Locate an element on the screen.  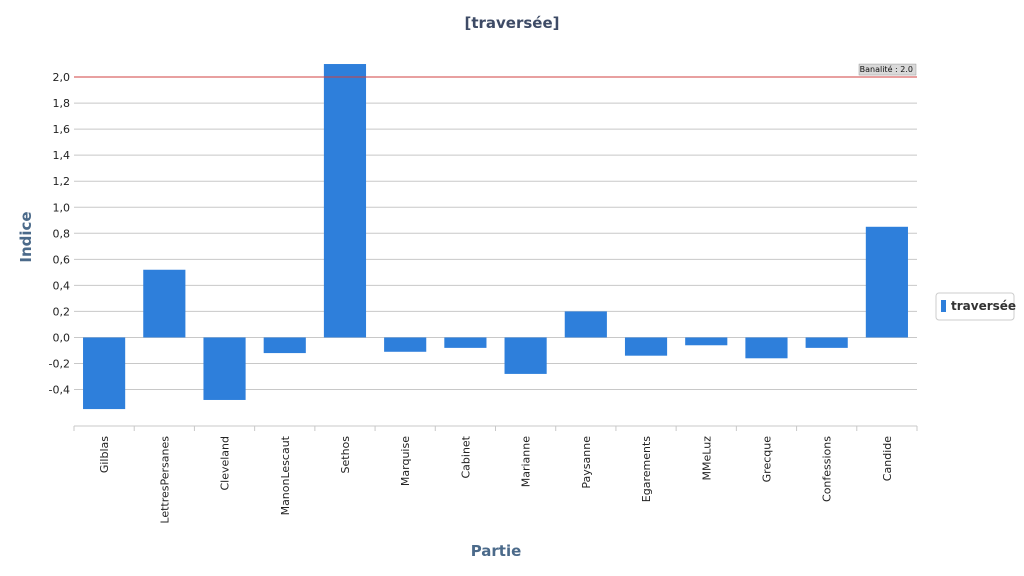
bar-marianne is located at coordinates (525, 355).